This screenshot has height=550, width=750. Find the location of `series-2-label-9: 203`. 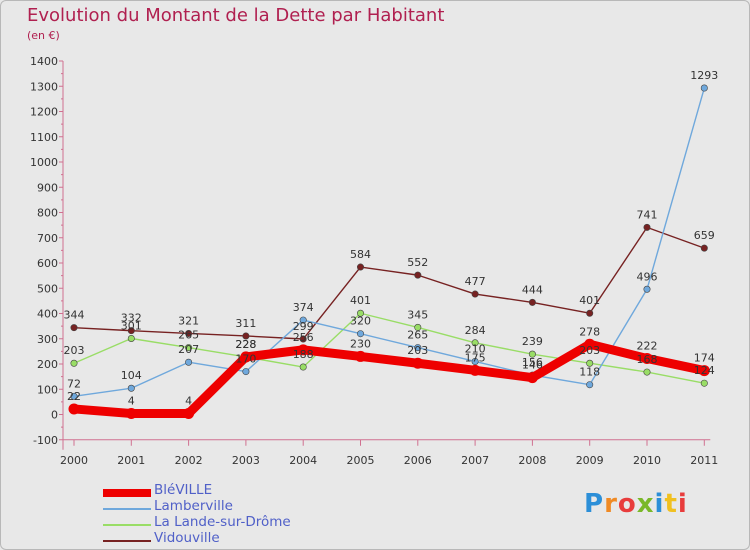

series-2-label-9: 203 is located at coordinates (589, 350).